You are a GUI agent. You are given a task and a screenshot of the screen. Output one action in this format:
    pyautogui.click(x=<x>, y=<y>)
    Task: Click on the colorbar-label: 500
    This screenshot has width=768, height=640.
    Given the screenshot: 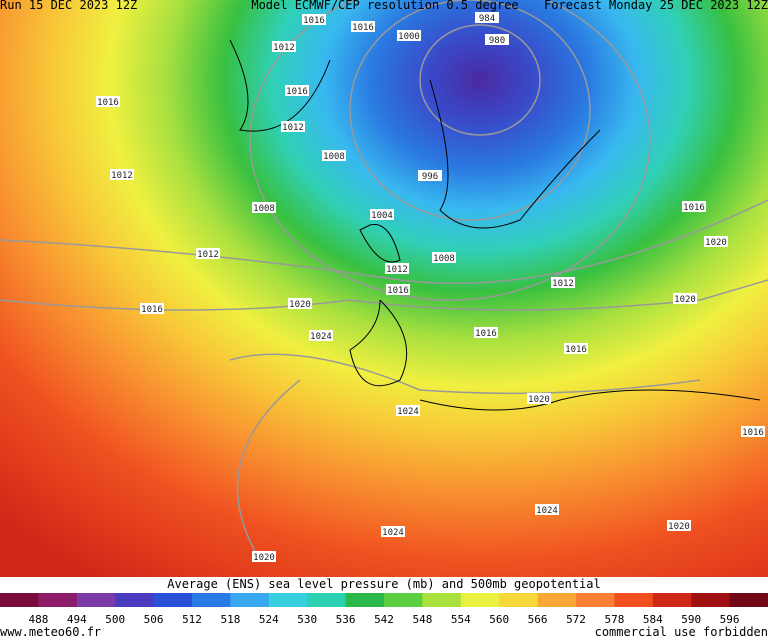 What is the action you would take?
    pyautogui.click(x=115, y=619)
    